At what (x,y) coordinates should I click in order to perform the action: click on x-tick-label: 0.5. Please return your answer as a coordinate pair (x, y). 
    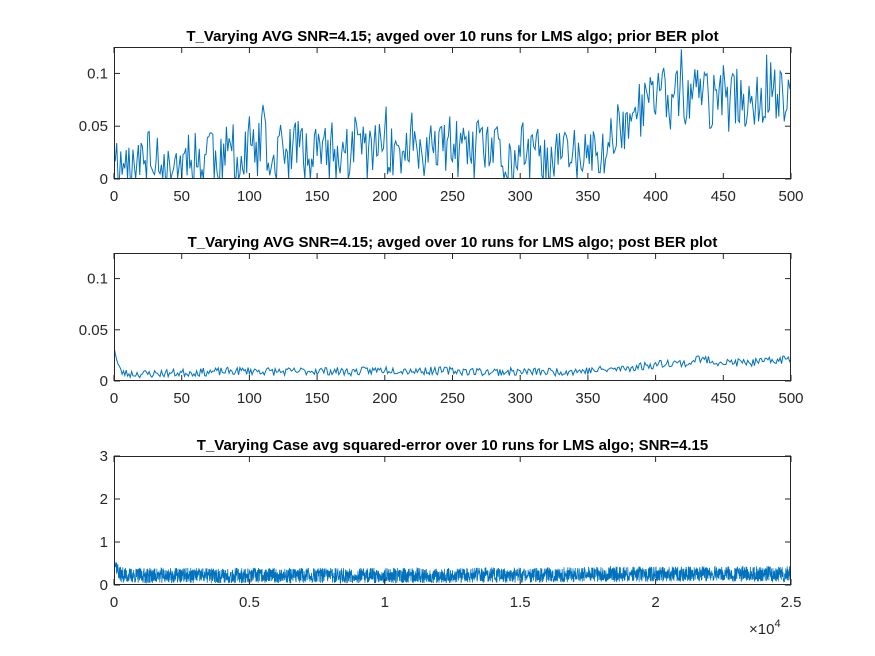
    Looking at the image, I should click on (249, 602).